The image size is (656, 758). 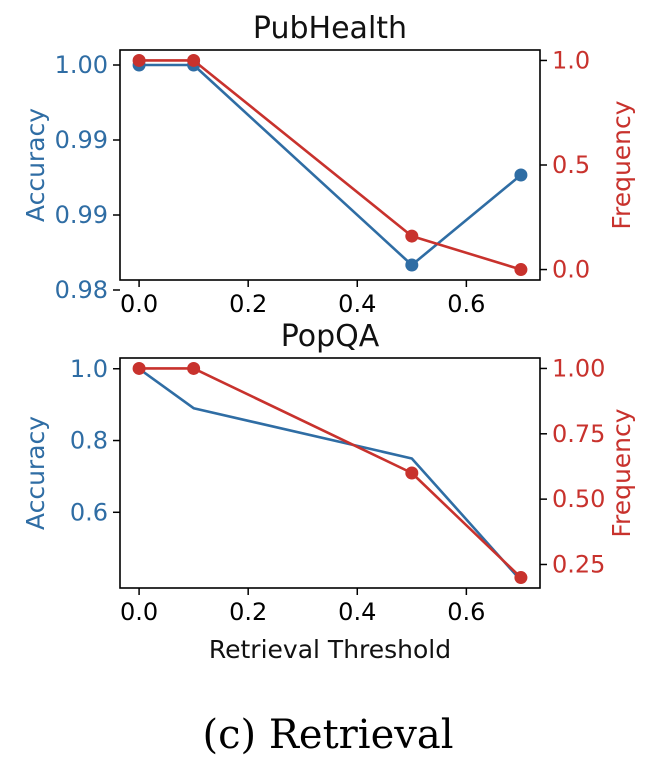 I want to click on y-right-tick-label: 0.5, so click(x=571, y=165).